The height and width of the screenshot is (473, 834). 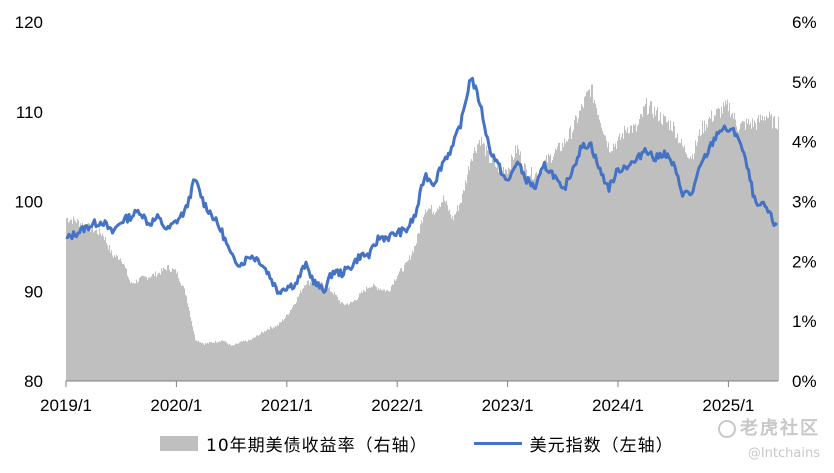 I want to click on right-axis-tick-label: 2%, so click(x=804, y=261).